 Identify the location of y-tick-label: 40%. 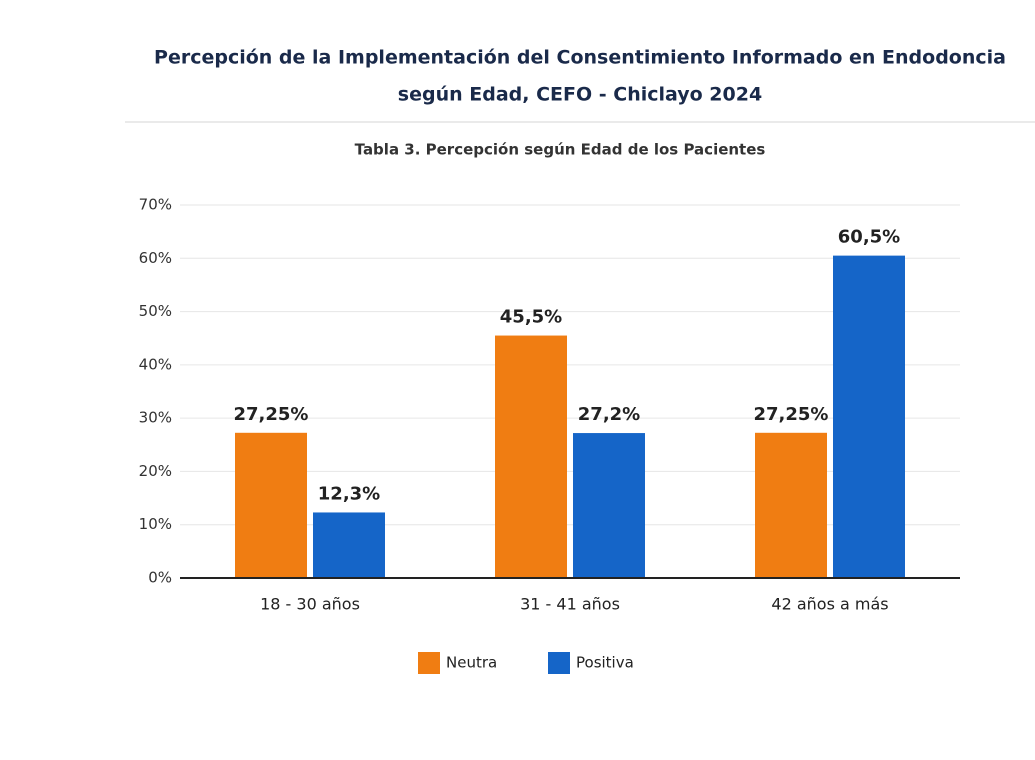
(155, 364).